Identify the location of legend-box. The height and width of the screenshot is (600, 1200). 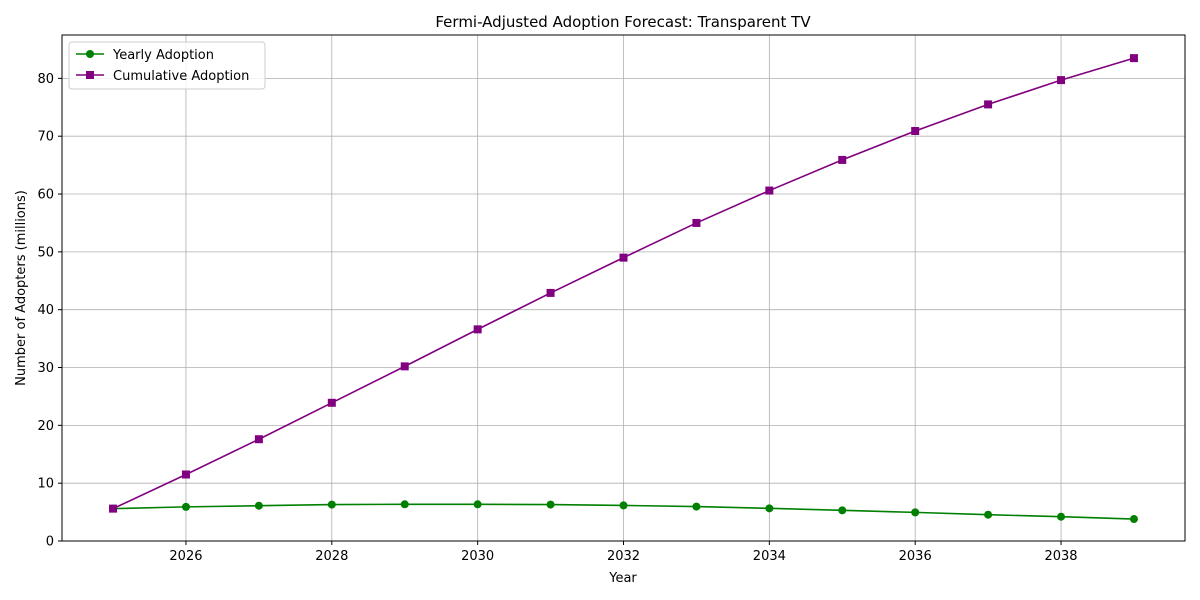
(167, 65).